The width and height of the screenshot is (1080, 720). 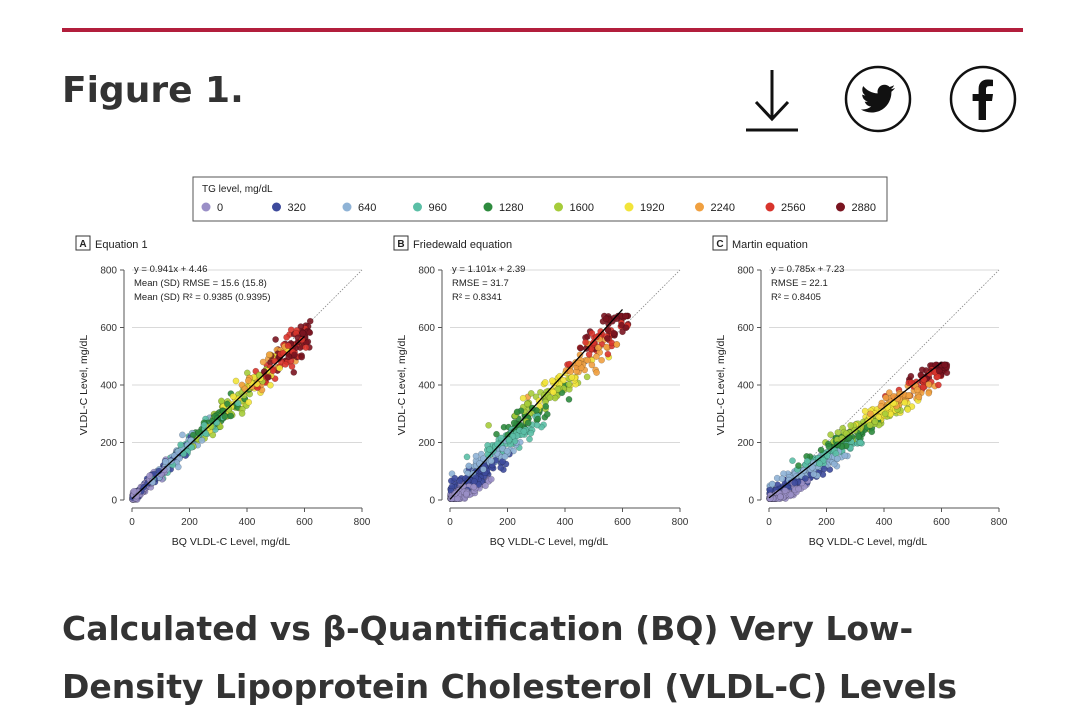 What do you see at coordinates (462, 245) in the screenshot?
I see `panel-title: Friedewald equation` at bounding box center [462, 245].